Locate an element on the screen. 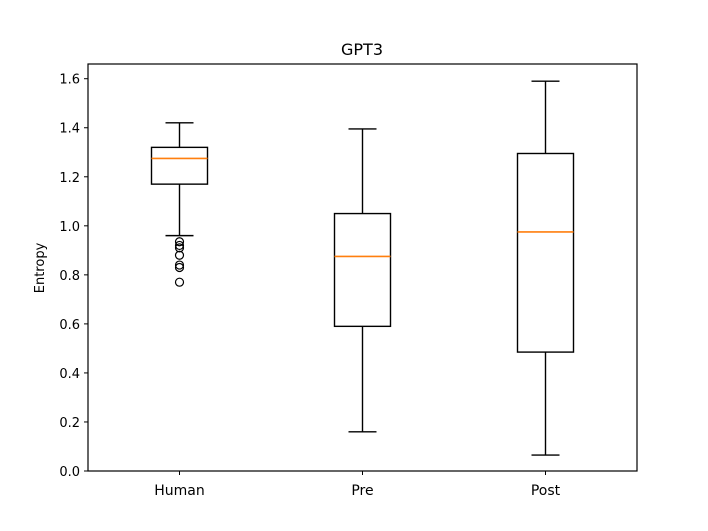 The image size is (708, 531). y-tick-label: 0.0 is located at coordinates (69, 472).